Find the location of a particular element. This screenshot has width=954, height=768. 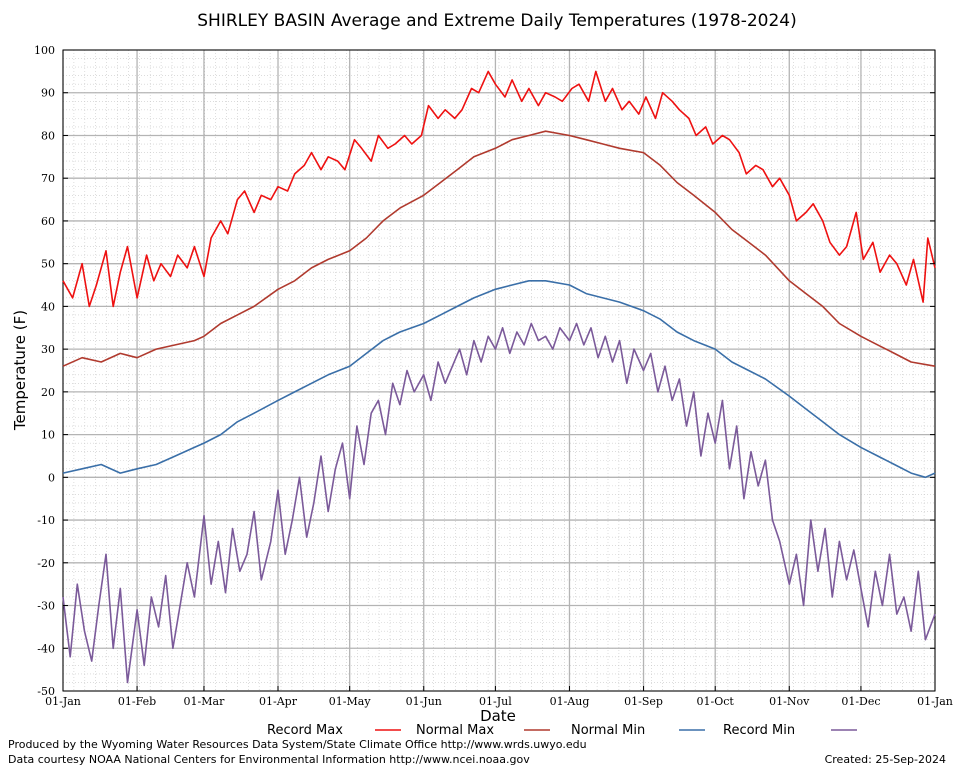

y-tick-label: -30 is located at coordinates (46, 606).